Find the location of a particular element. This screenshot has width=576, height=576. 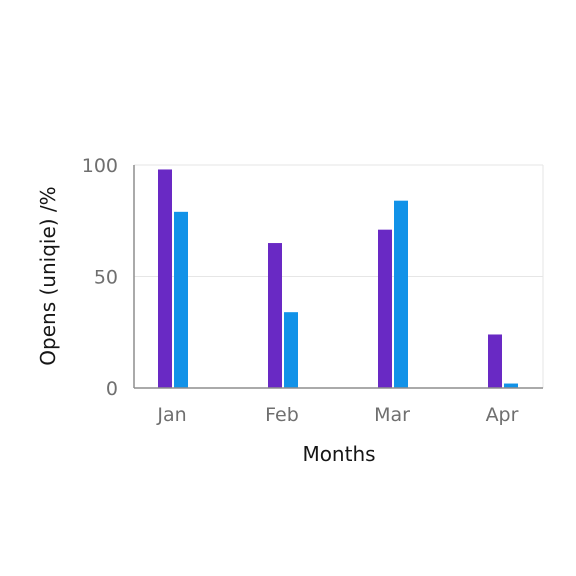

x-tick-label: Mar is located at coordinates (392, 415).